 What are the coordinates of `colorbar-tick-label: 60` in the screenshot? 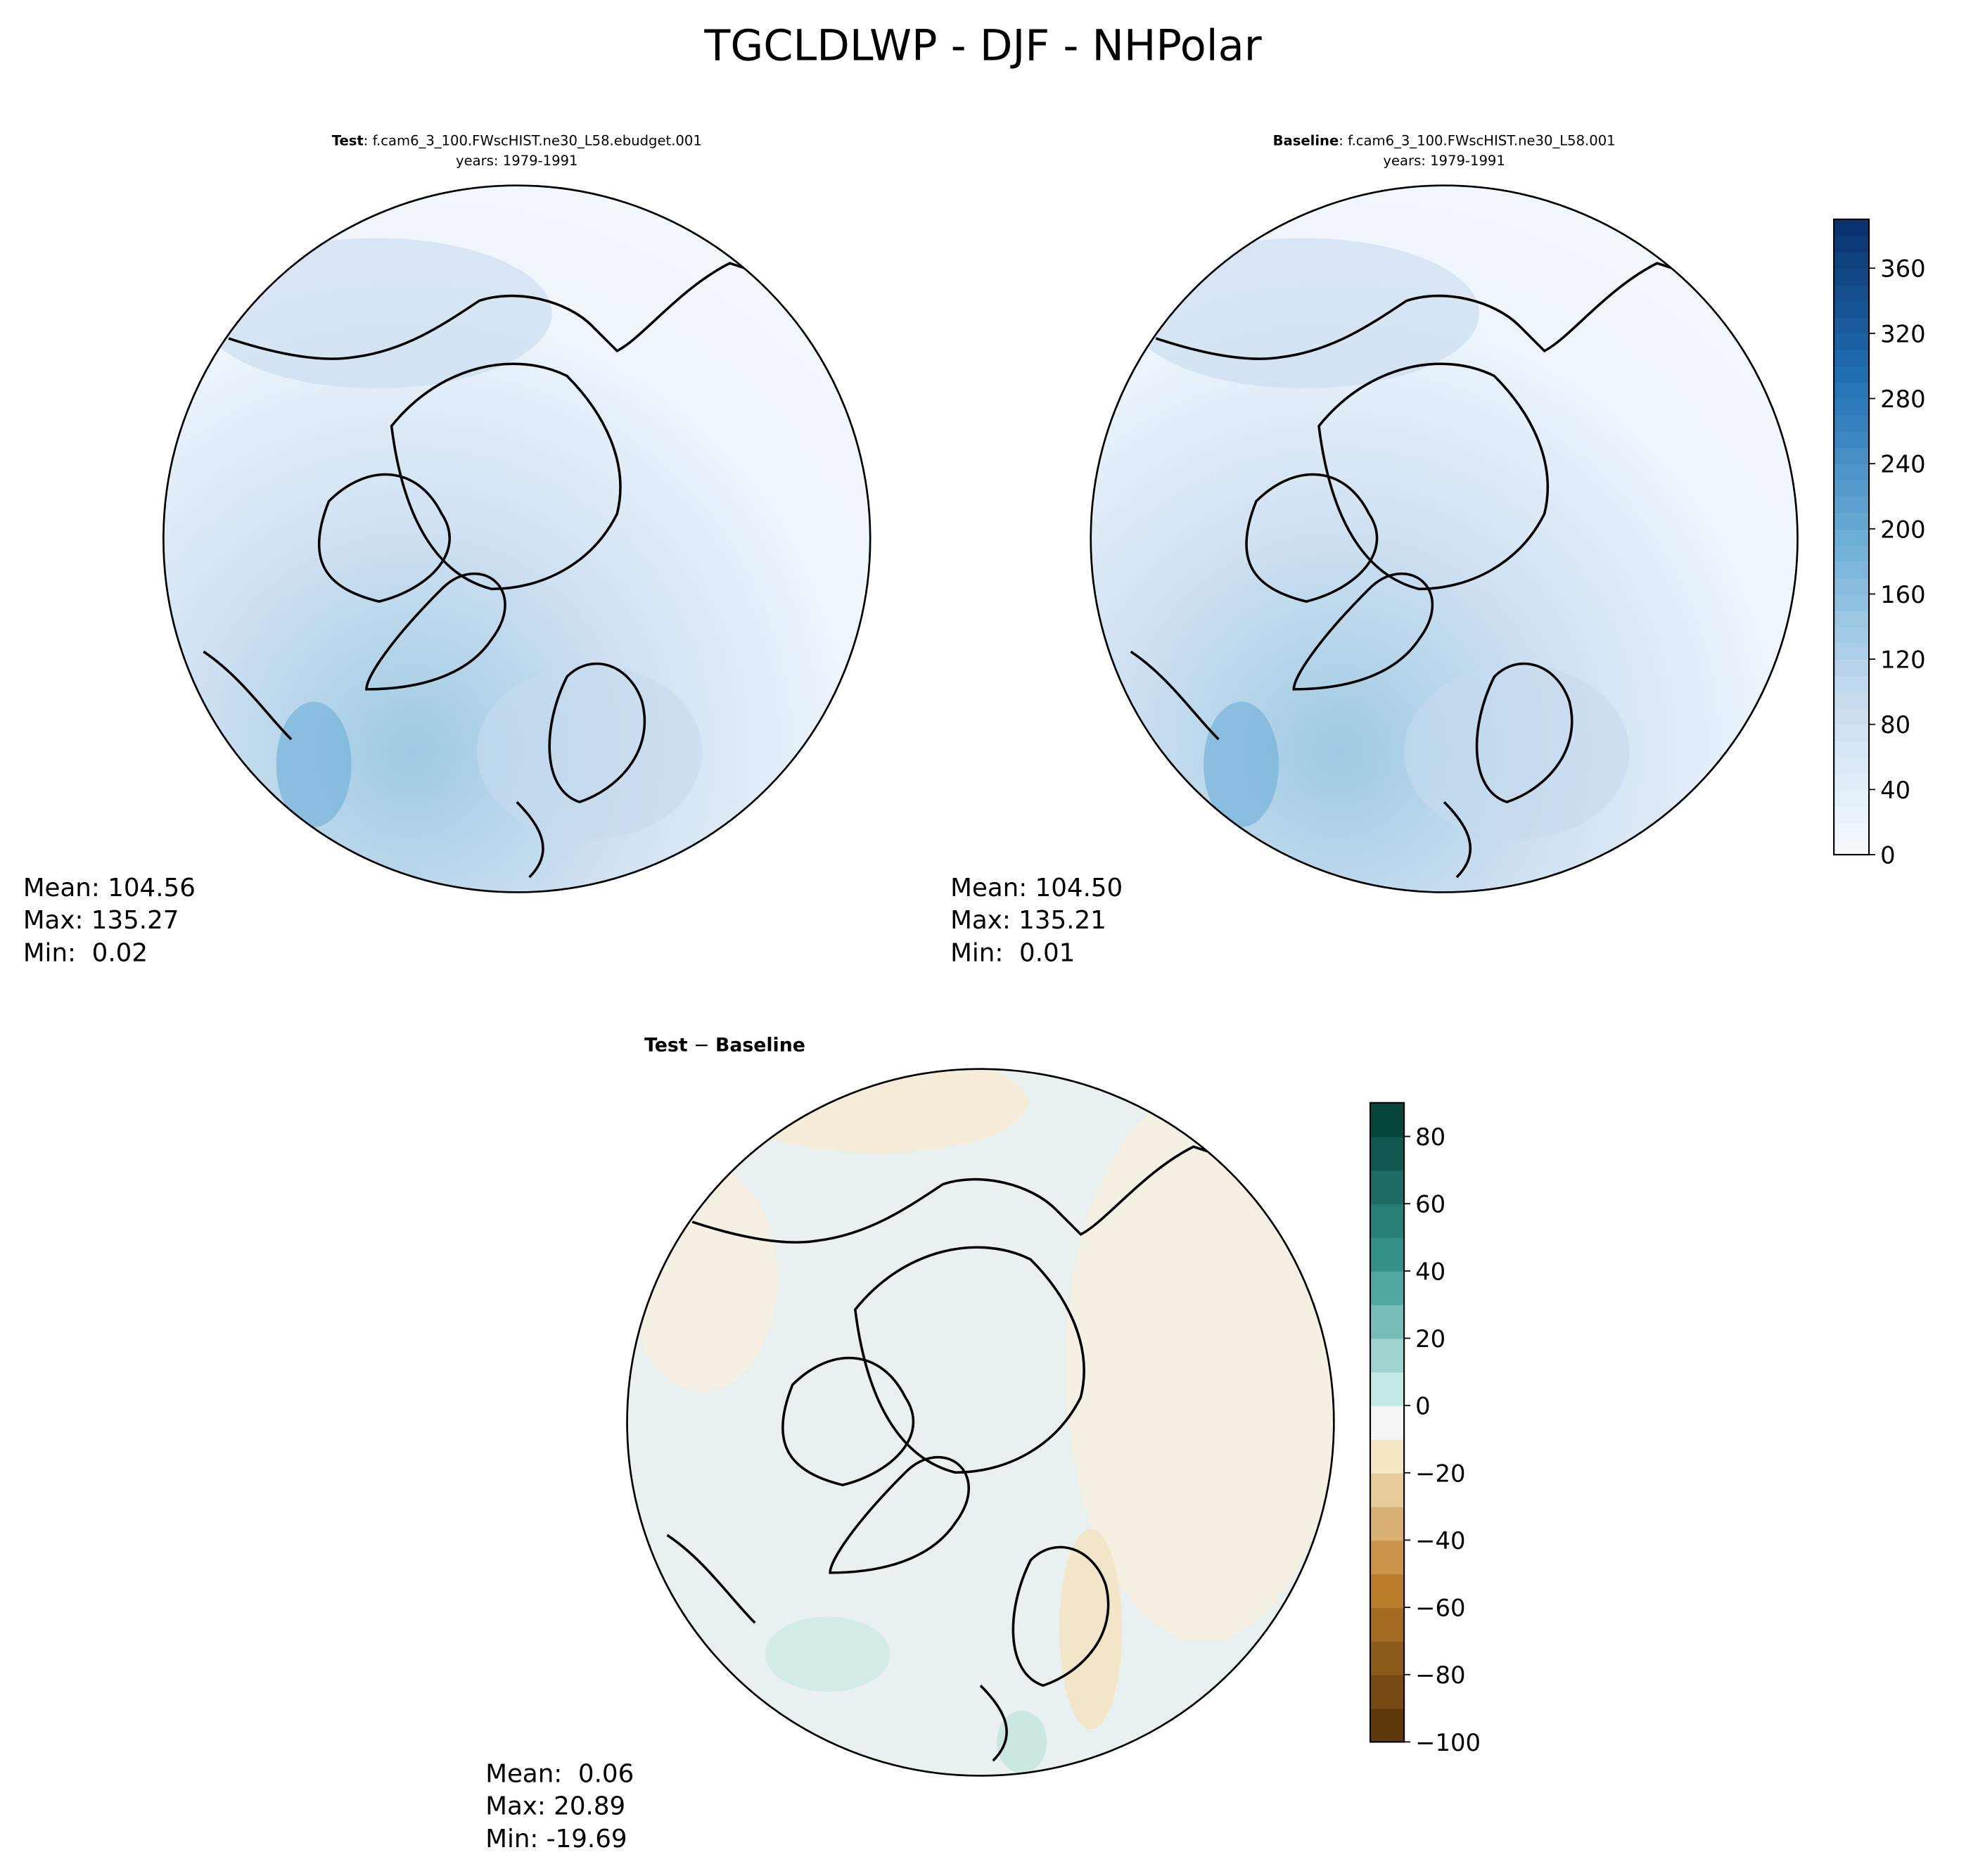 It's located at (1430, 1204).